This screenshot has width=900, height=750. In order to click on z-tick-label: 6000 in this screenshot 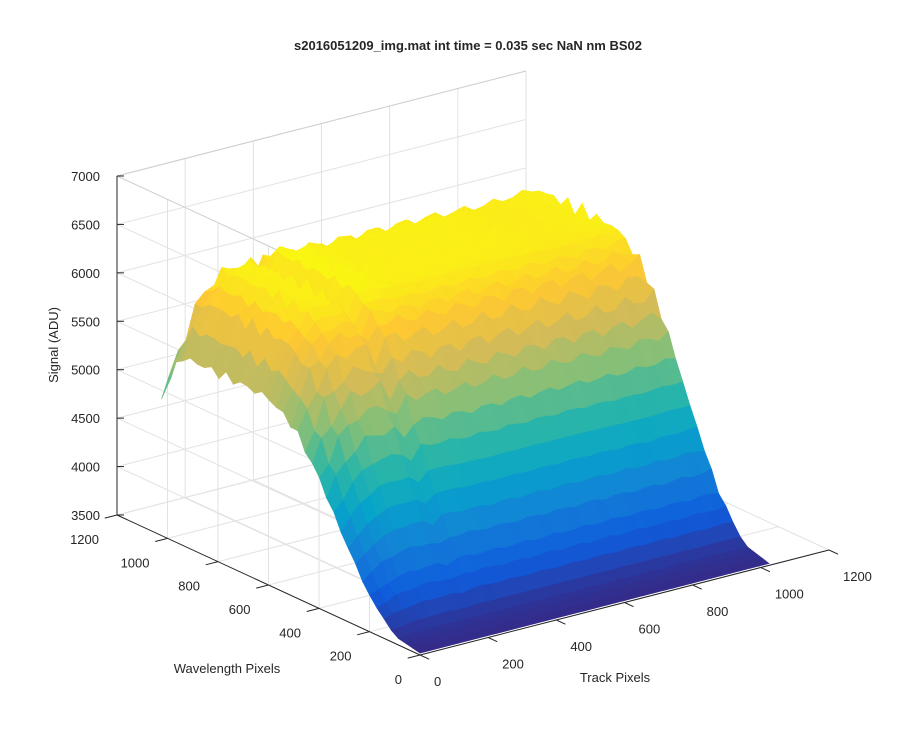, I will do `click(85, 273)`.